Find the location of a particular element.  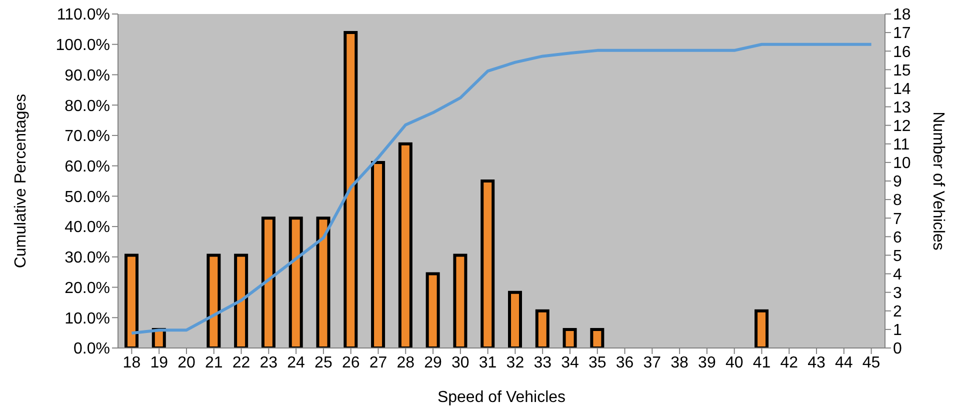

x-tick-label: 29 is located at coordinates (433, 363).